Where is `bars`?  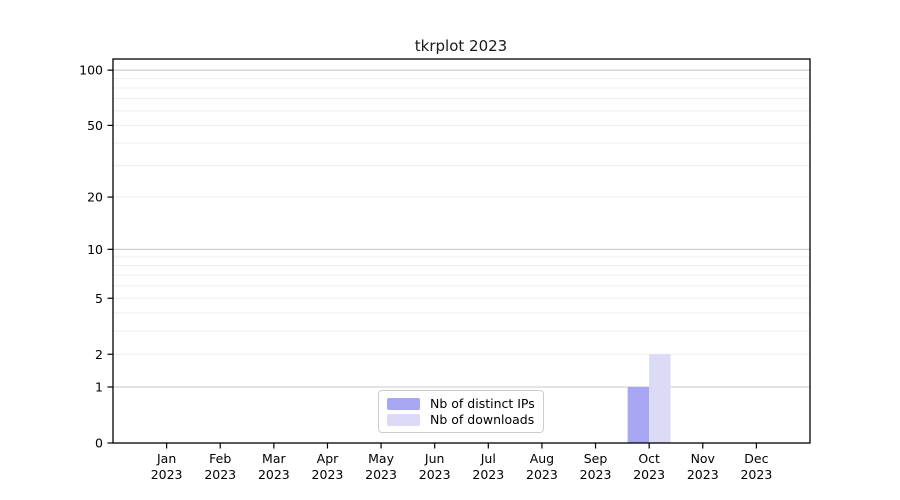
bars is located at coordinates (649, 398).